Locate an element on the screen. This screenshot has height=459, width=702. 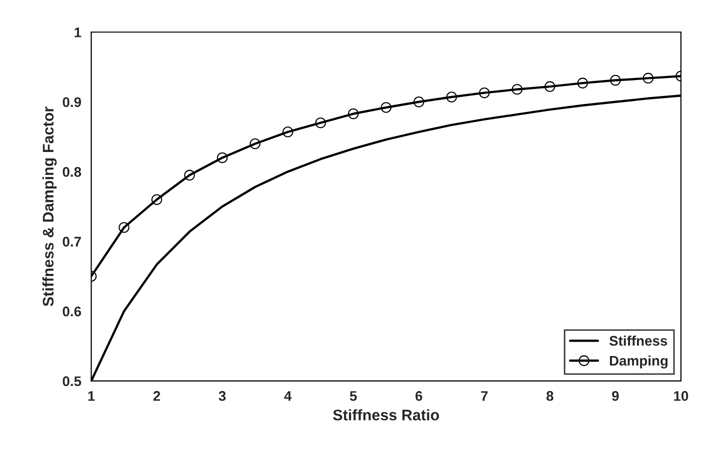
y-tick-label: 0.7 is located at coordinates (71, 241).